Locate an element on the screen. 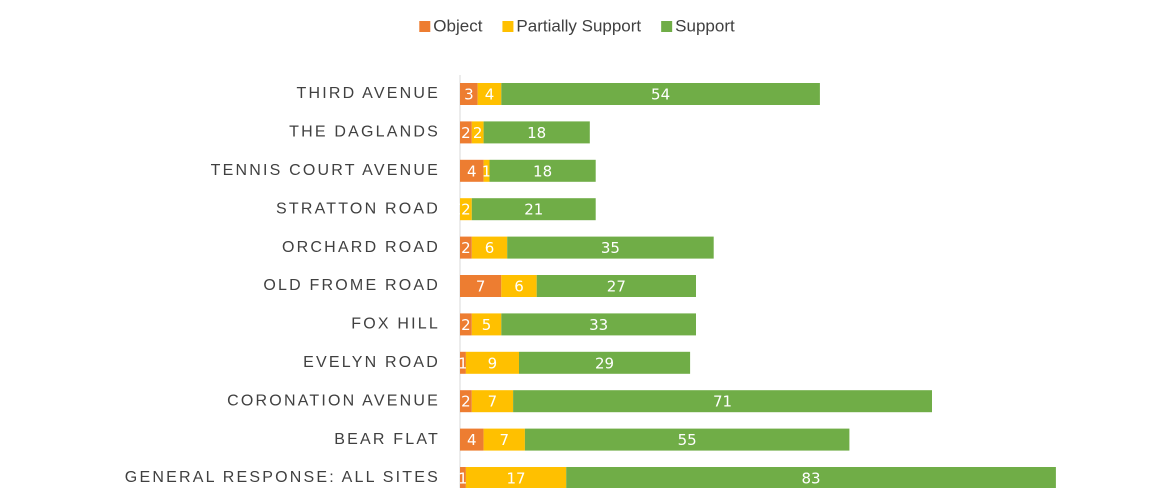 This screenshot has width=1155, height=488. value-label: 3 is located at coordinates (469, 95).